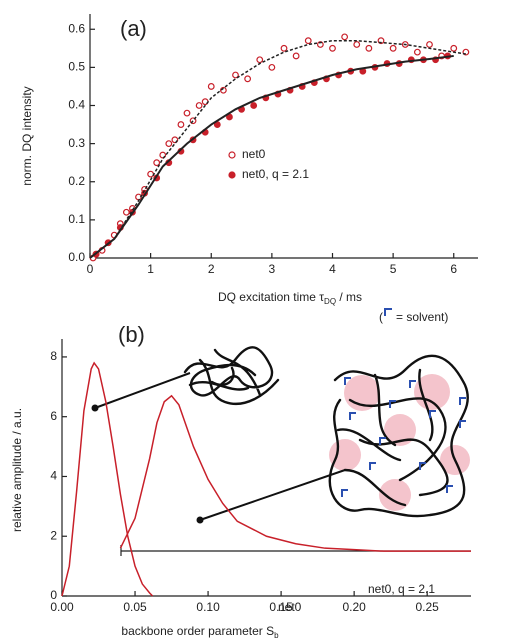 The image size is (505, 642). Describe the element at coordinates (185, 379) in the screenshot. I see `network-illustration` at that location.